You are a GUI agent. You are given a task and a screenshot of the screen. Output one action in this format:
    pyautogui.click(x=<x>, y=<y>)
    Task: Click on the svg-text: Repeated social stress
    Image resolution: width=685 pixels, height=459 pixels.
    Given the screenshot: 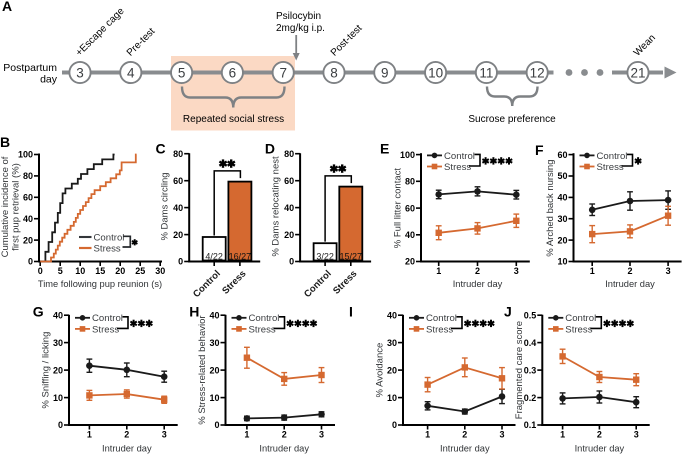 What is the action you would take?
    pyautogui.click(x=233, y=119)
    